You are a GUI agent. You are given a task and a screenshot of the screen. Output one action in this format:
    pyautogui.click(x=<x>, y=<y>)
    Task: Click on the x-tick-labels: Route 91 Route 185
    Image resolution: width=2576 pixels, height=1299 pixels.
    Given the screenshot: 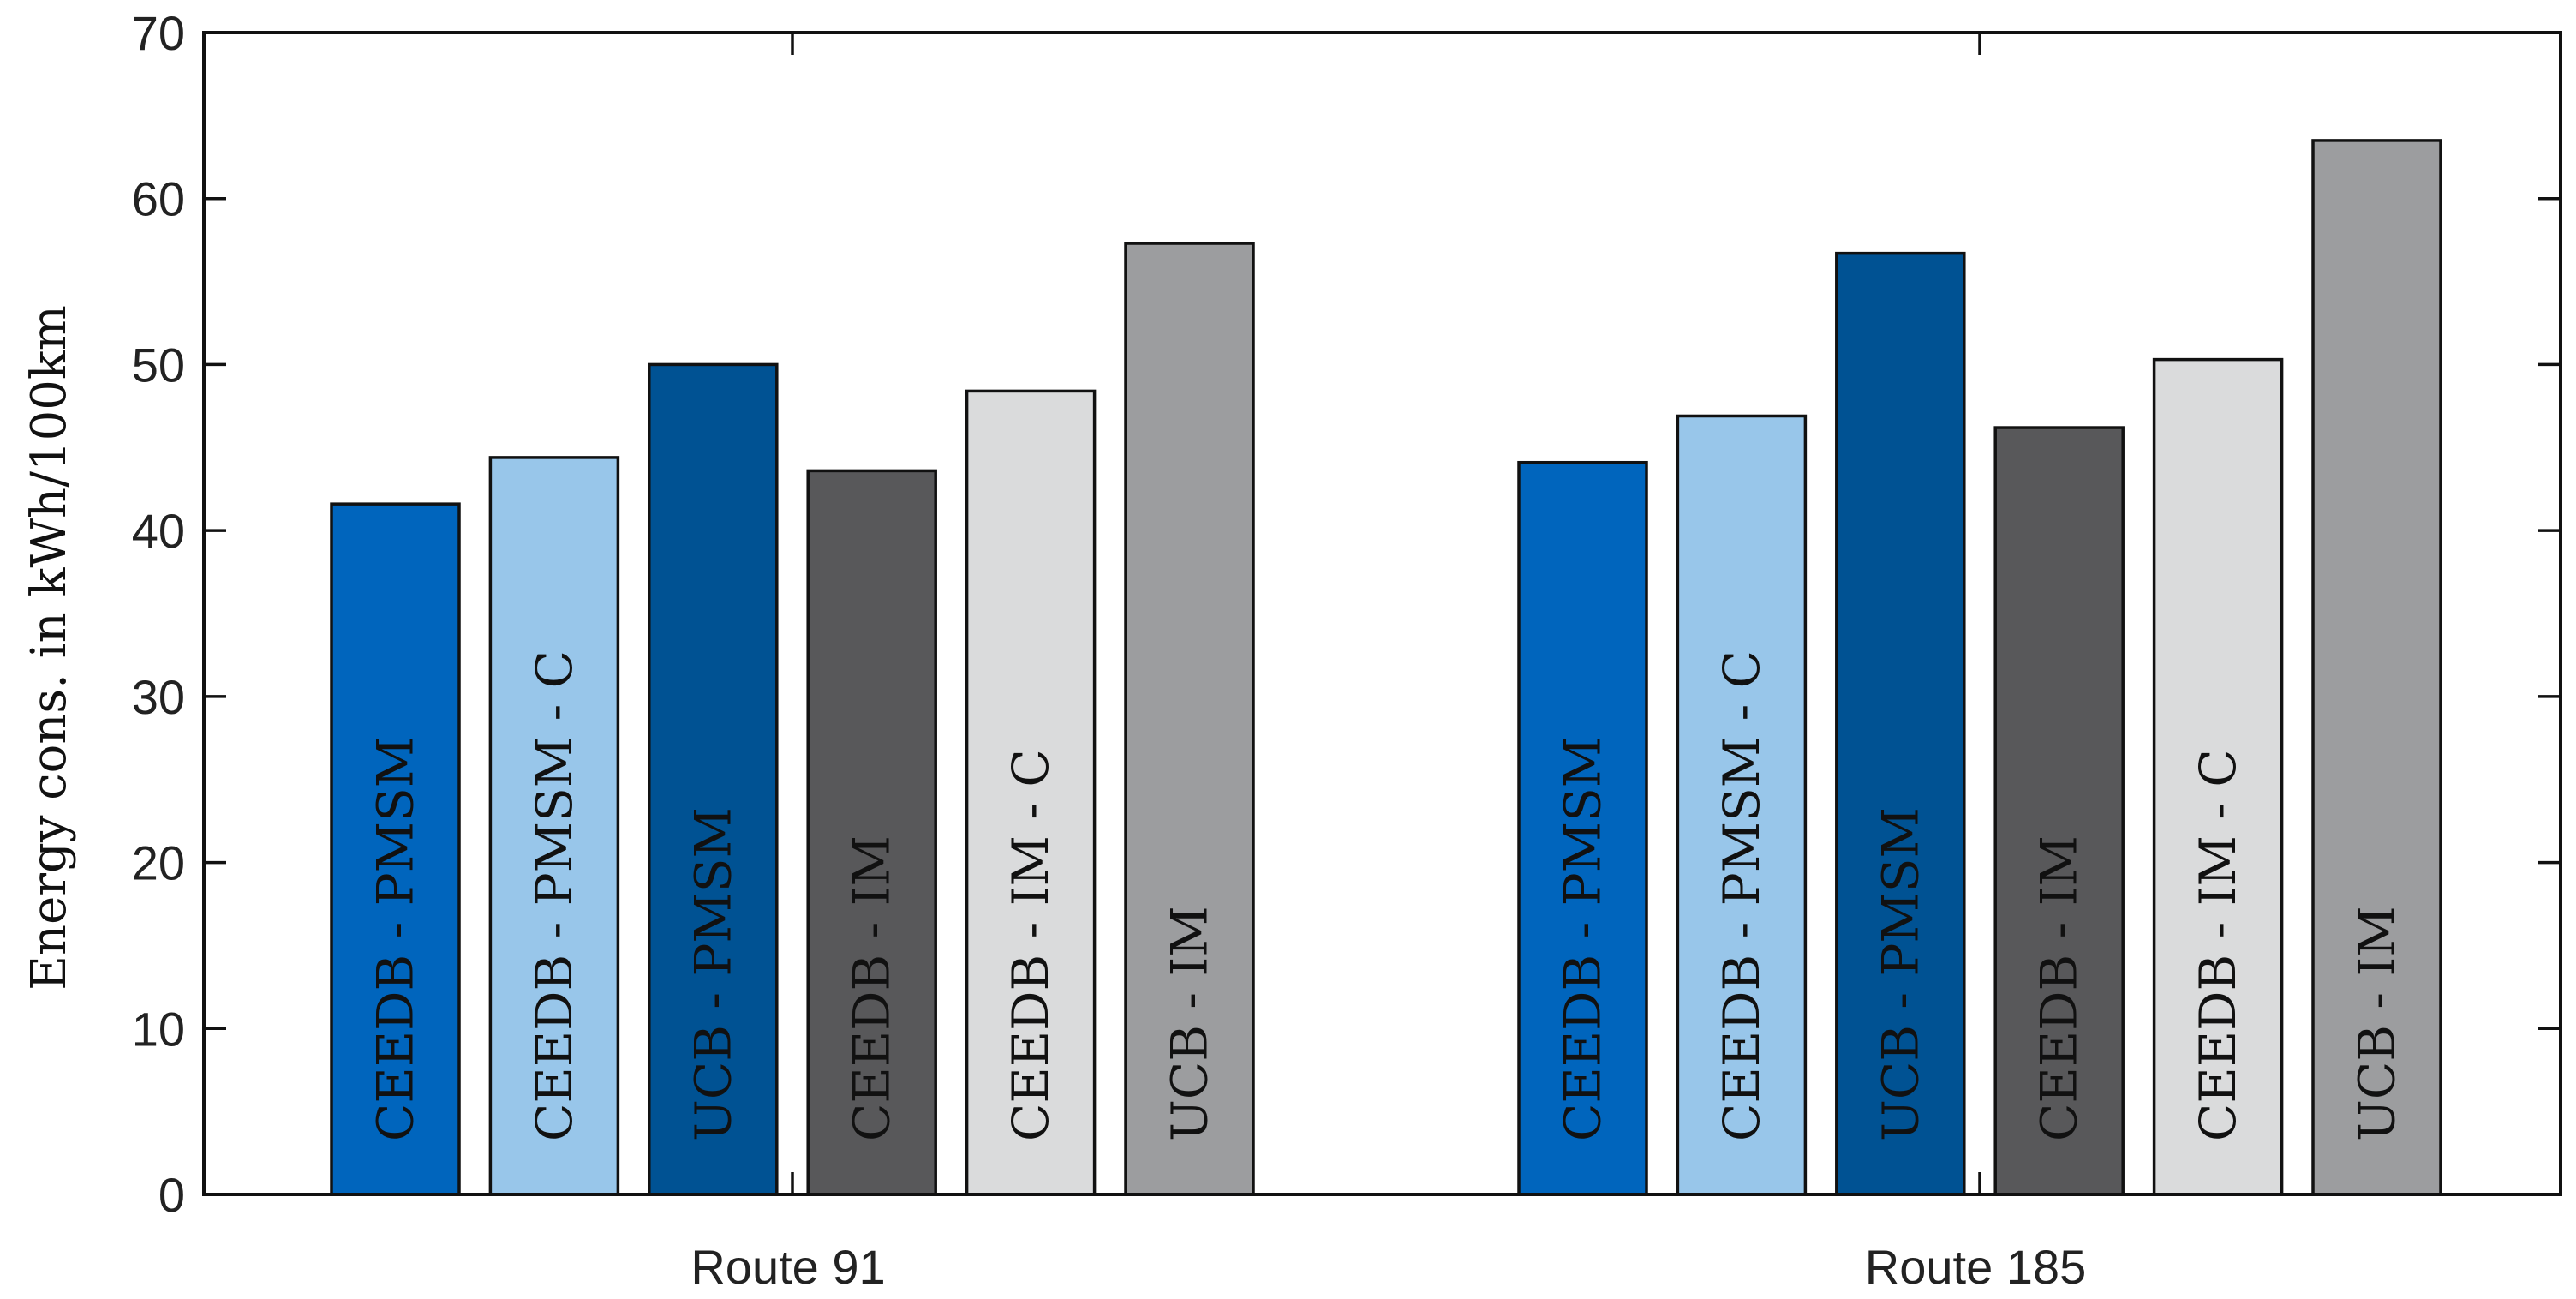 What is the action you would take?
    pyautogui.click(x=1388, y=1267)
    